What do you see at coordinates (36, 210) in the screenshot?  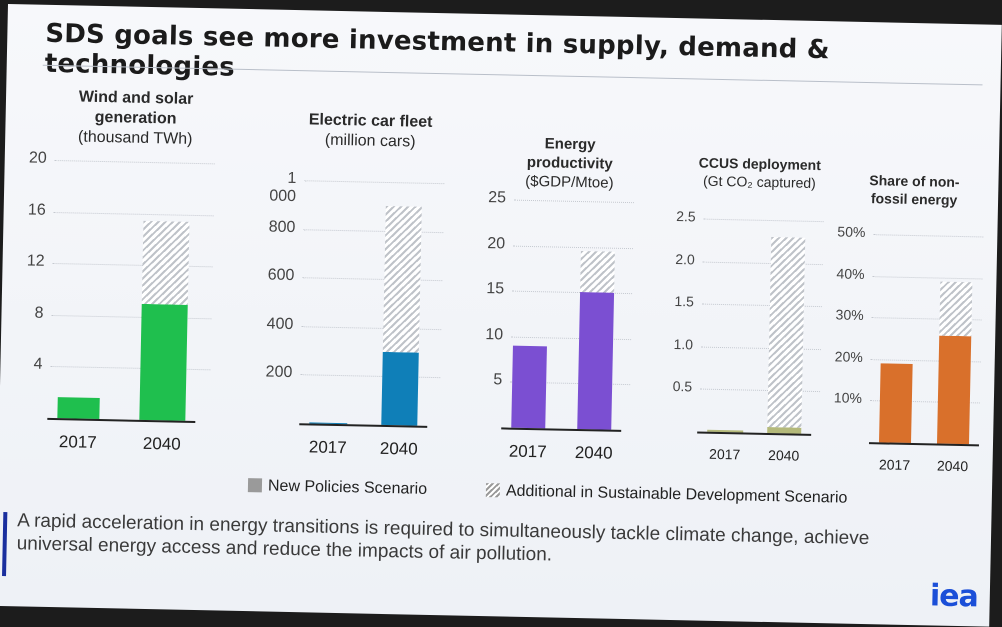 I see `y-tick-label: 16` at bounding box center [36, 210].